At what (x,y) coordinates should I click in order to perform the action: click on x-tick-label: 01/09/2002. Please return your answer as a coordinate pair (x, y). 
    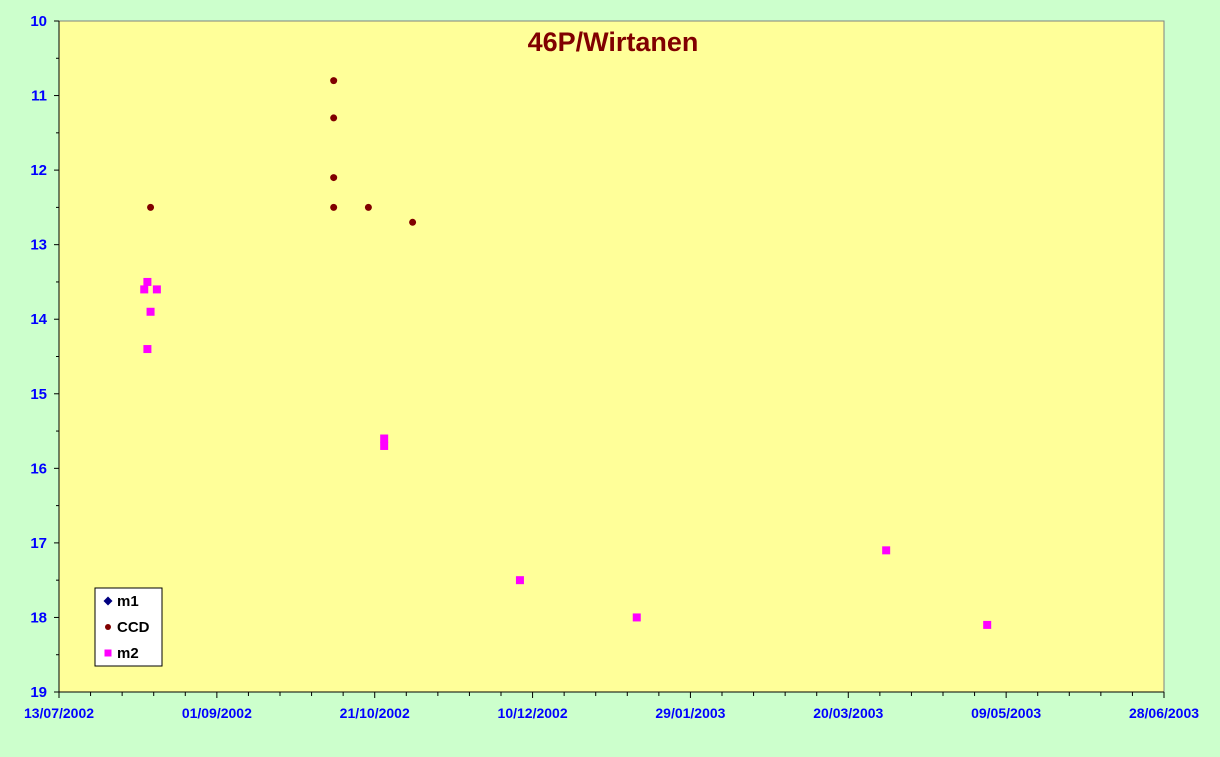
    Looking at the image, I should click on (217, 713).